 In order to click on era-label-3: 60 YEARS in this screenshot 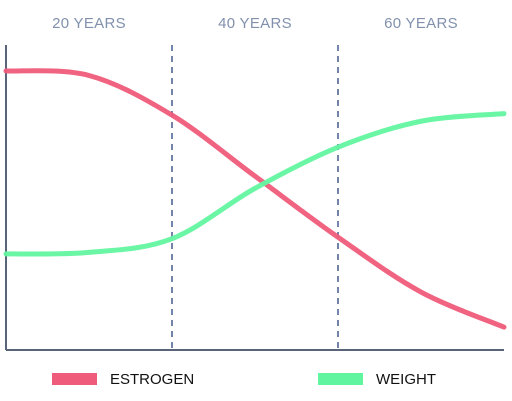, I will do `click(421, 23)`.